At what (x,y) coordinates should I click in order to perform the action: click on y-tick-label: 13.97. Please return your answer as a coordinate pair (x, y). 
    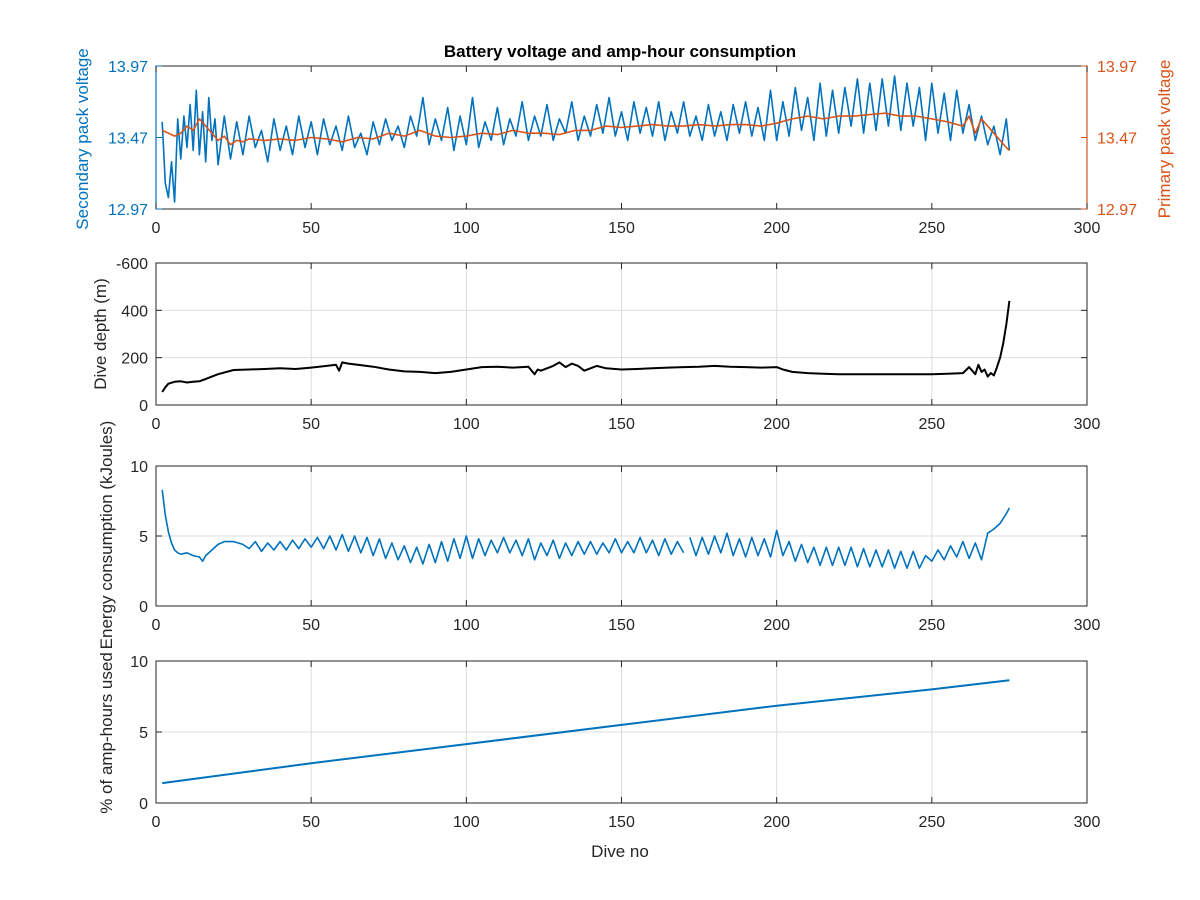
    Looking at the image, I should click on (128, 67).